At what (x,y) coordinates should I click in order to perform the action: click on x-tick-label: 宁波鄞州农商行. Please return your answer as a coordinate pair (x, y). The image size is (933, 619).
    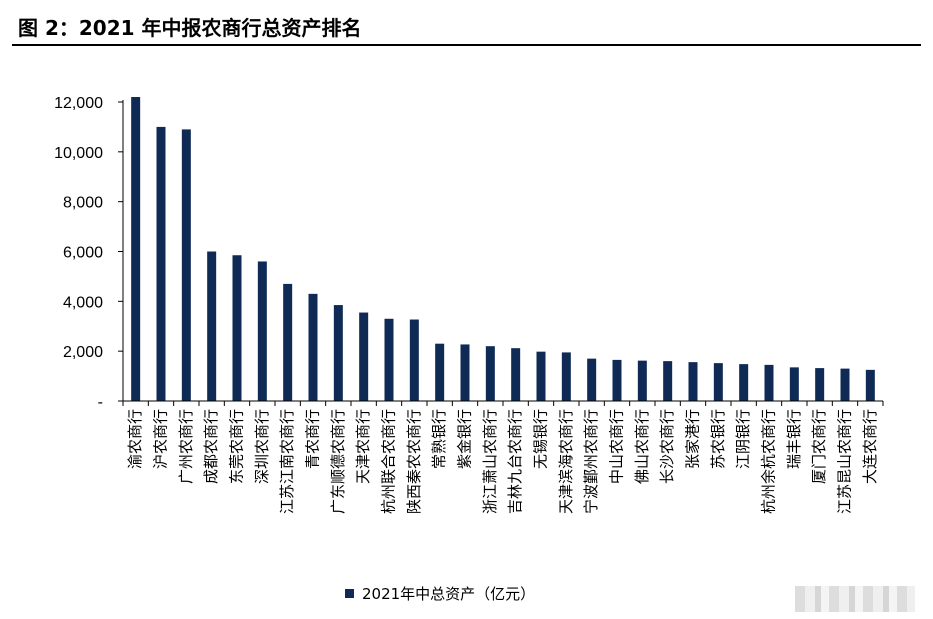
    Looking at the image, I should click on (591, 461).